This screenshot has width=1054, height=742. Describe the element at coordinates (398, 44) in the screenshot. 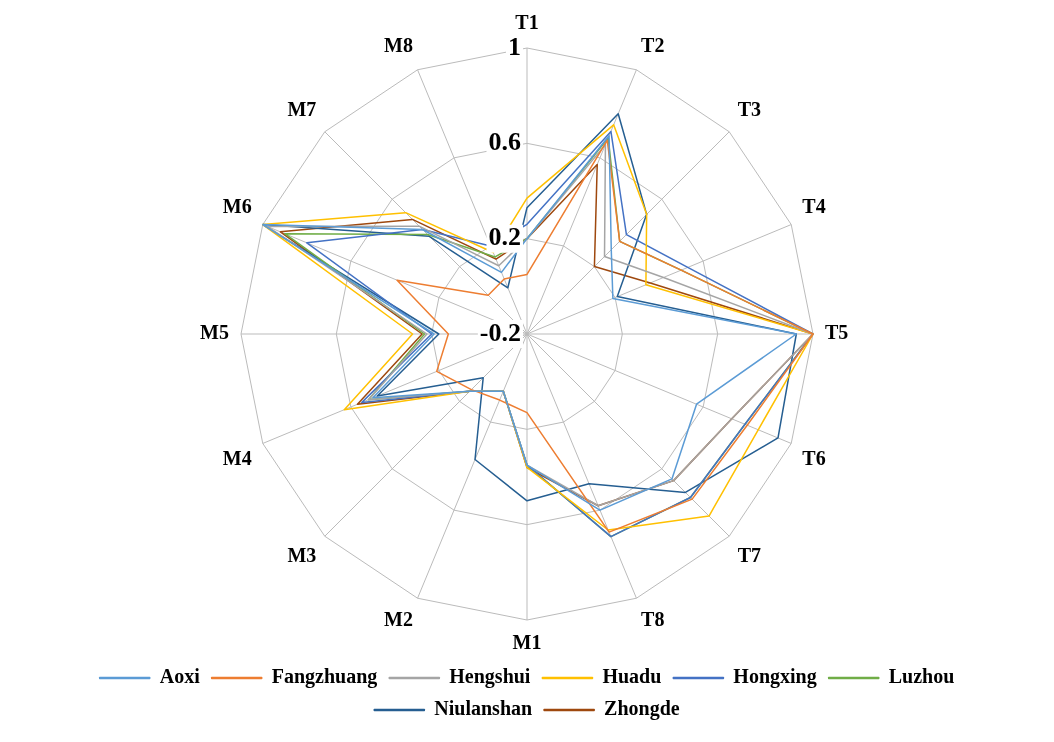

I see `spoke-label: M8` at that location.